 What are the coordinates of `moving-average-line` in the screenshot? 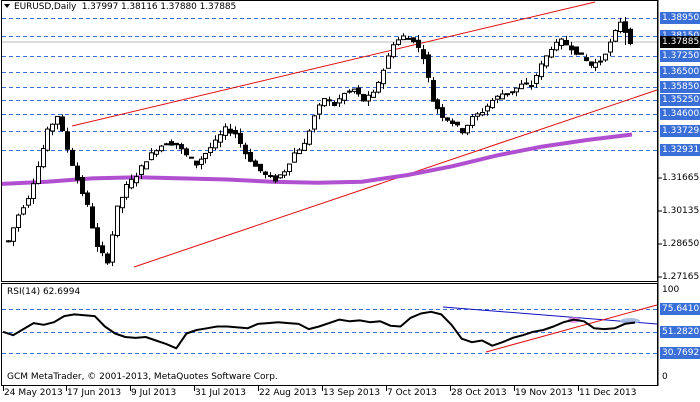 It's located at (317, 159).